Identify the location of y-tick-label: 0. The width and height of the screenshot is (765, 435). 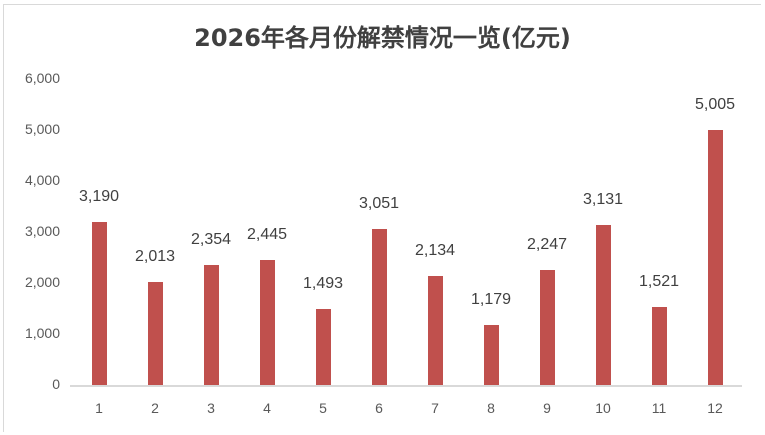
(56, 384).